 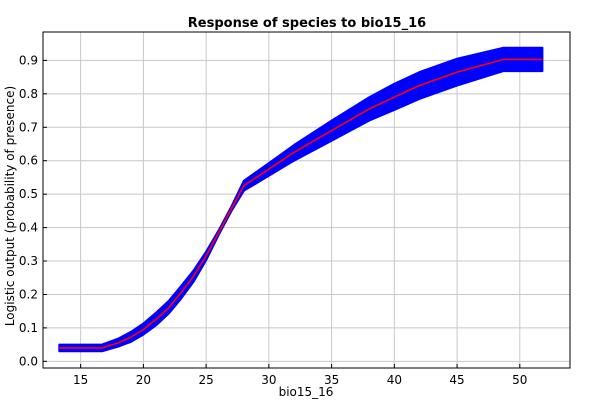 What do you see at coordinates (307, 23) in the screenshot?
I see `chart-title: Response of species to bio15_16` at bounding box center [307, 23].